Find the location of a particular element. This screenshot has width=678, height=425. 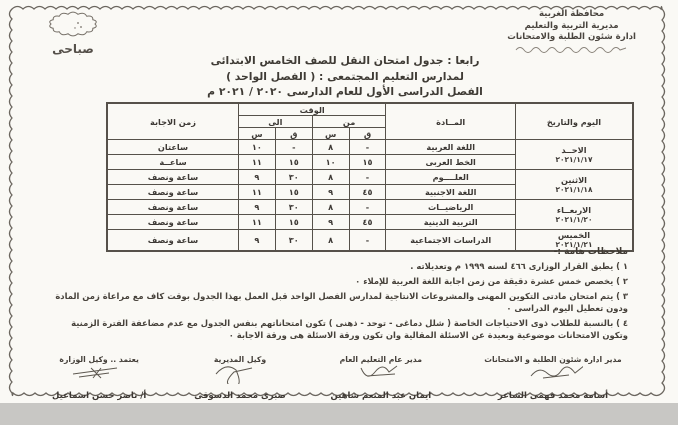

subject-cell: الدراسات الاجتماعية is located at coordinates (450, 240).